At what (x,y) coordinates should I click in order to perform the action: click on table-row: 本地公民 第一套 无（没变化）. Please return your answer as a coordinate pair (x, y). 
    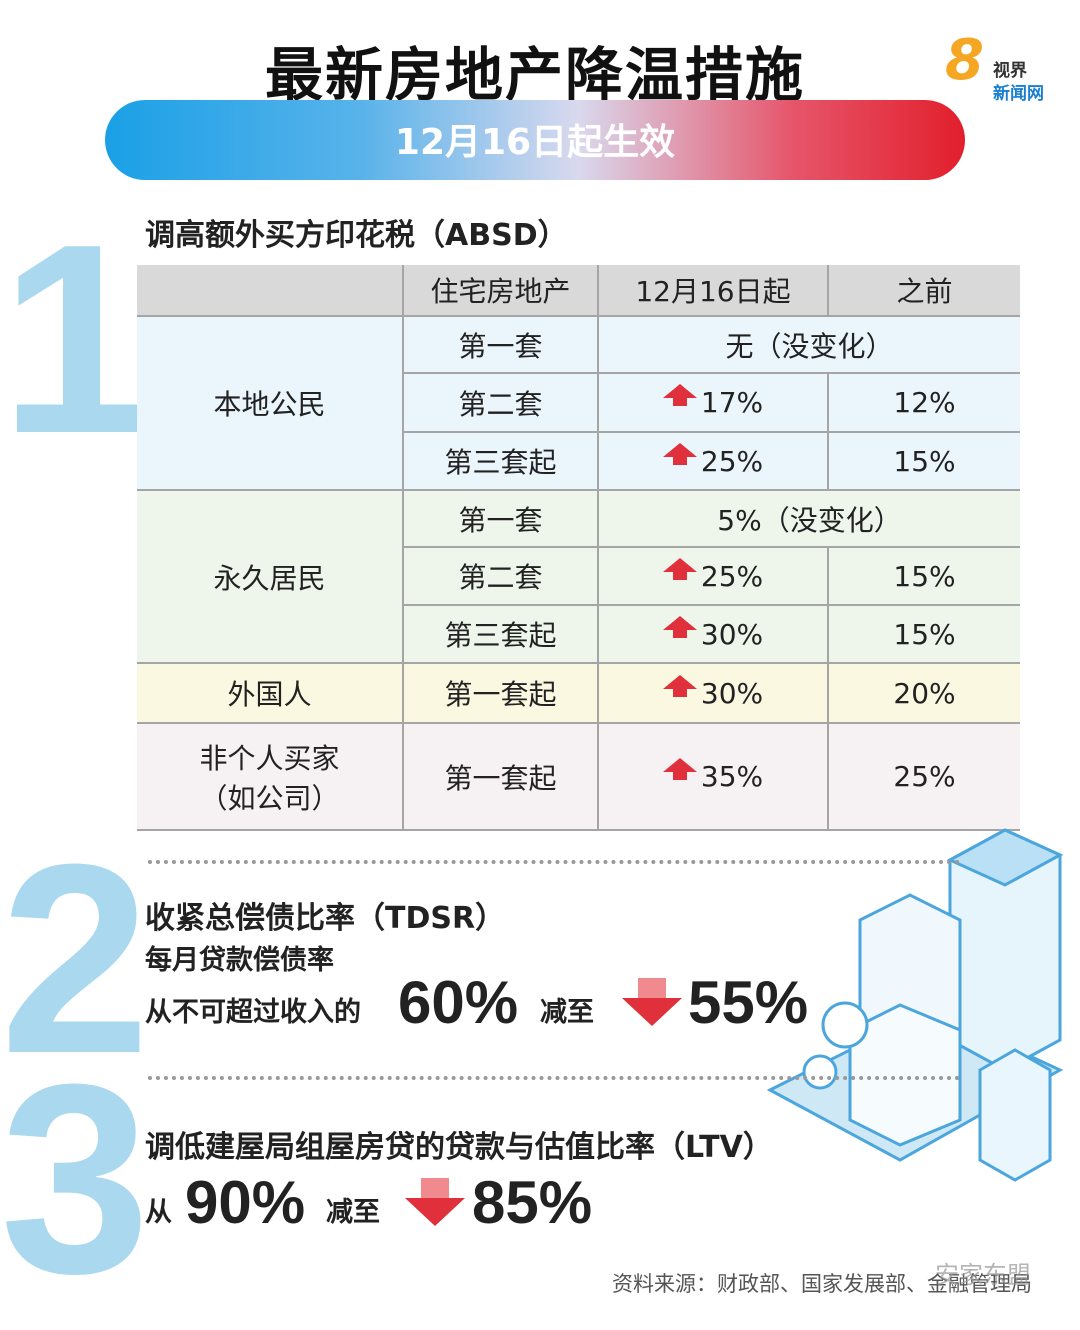
    Looking at the image, I should click on (578, 403).